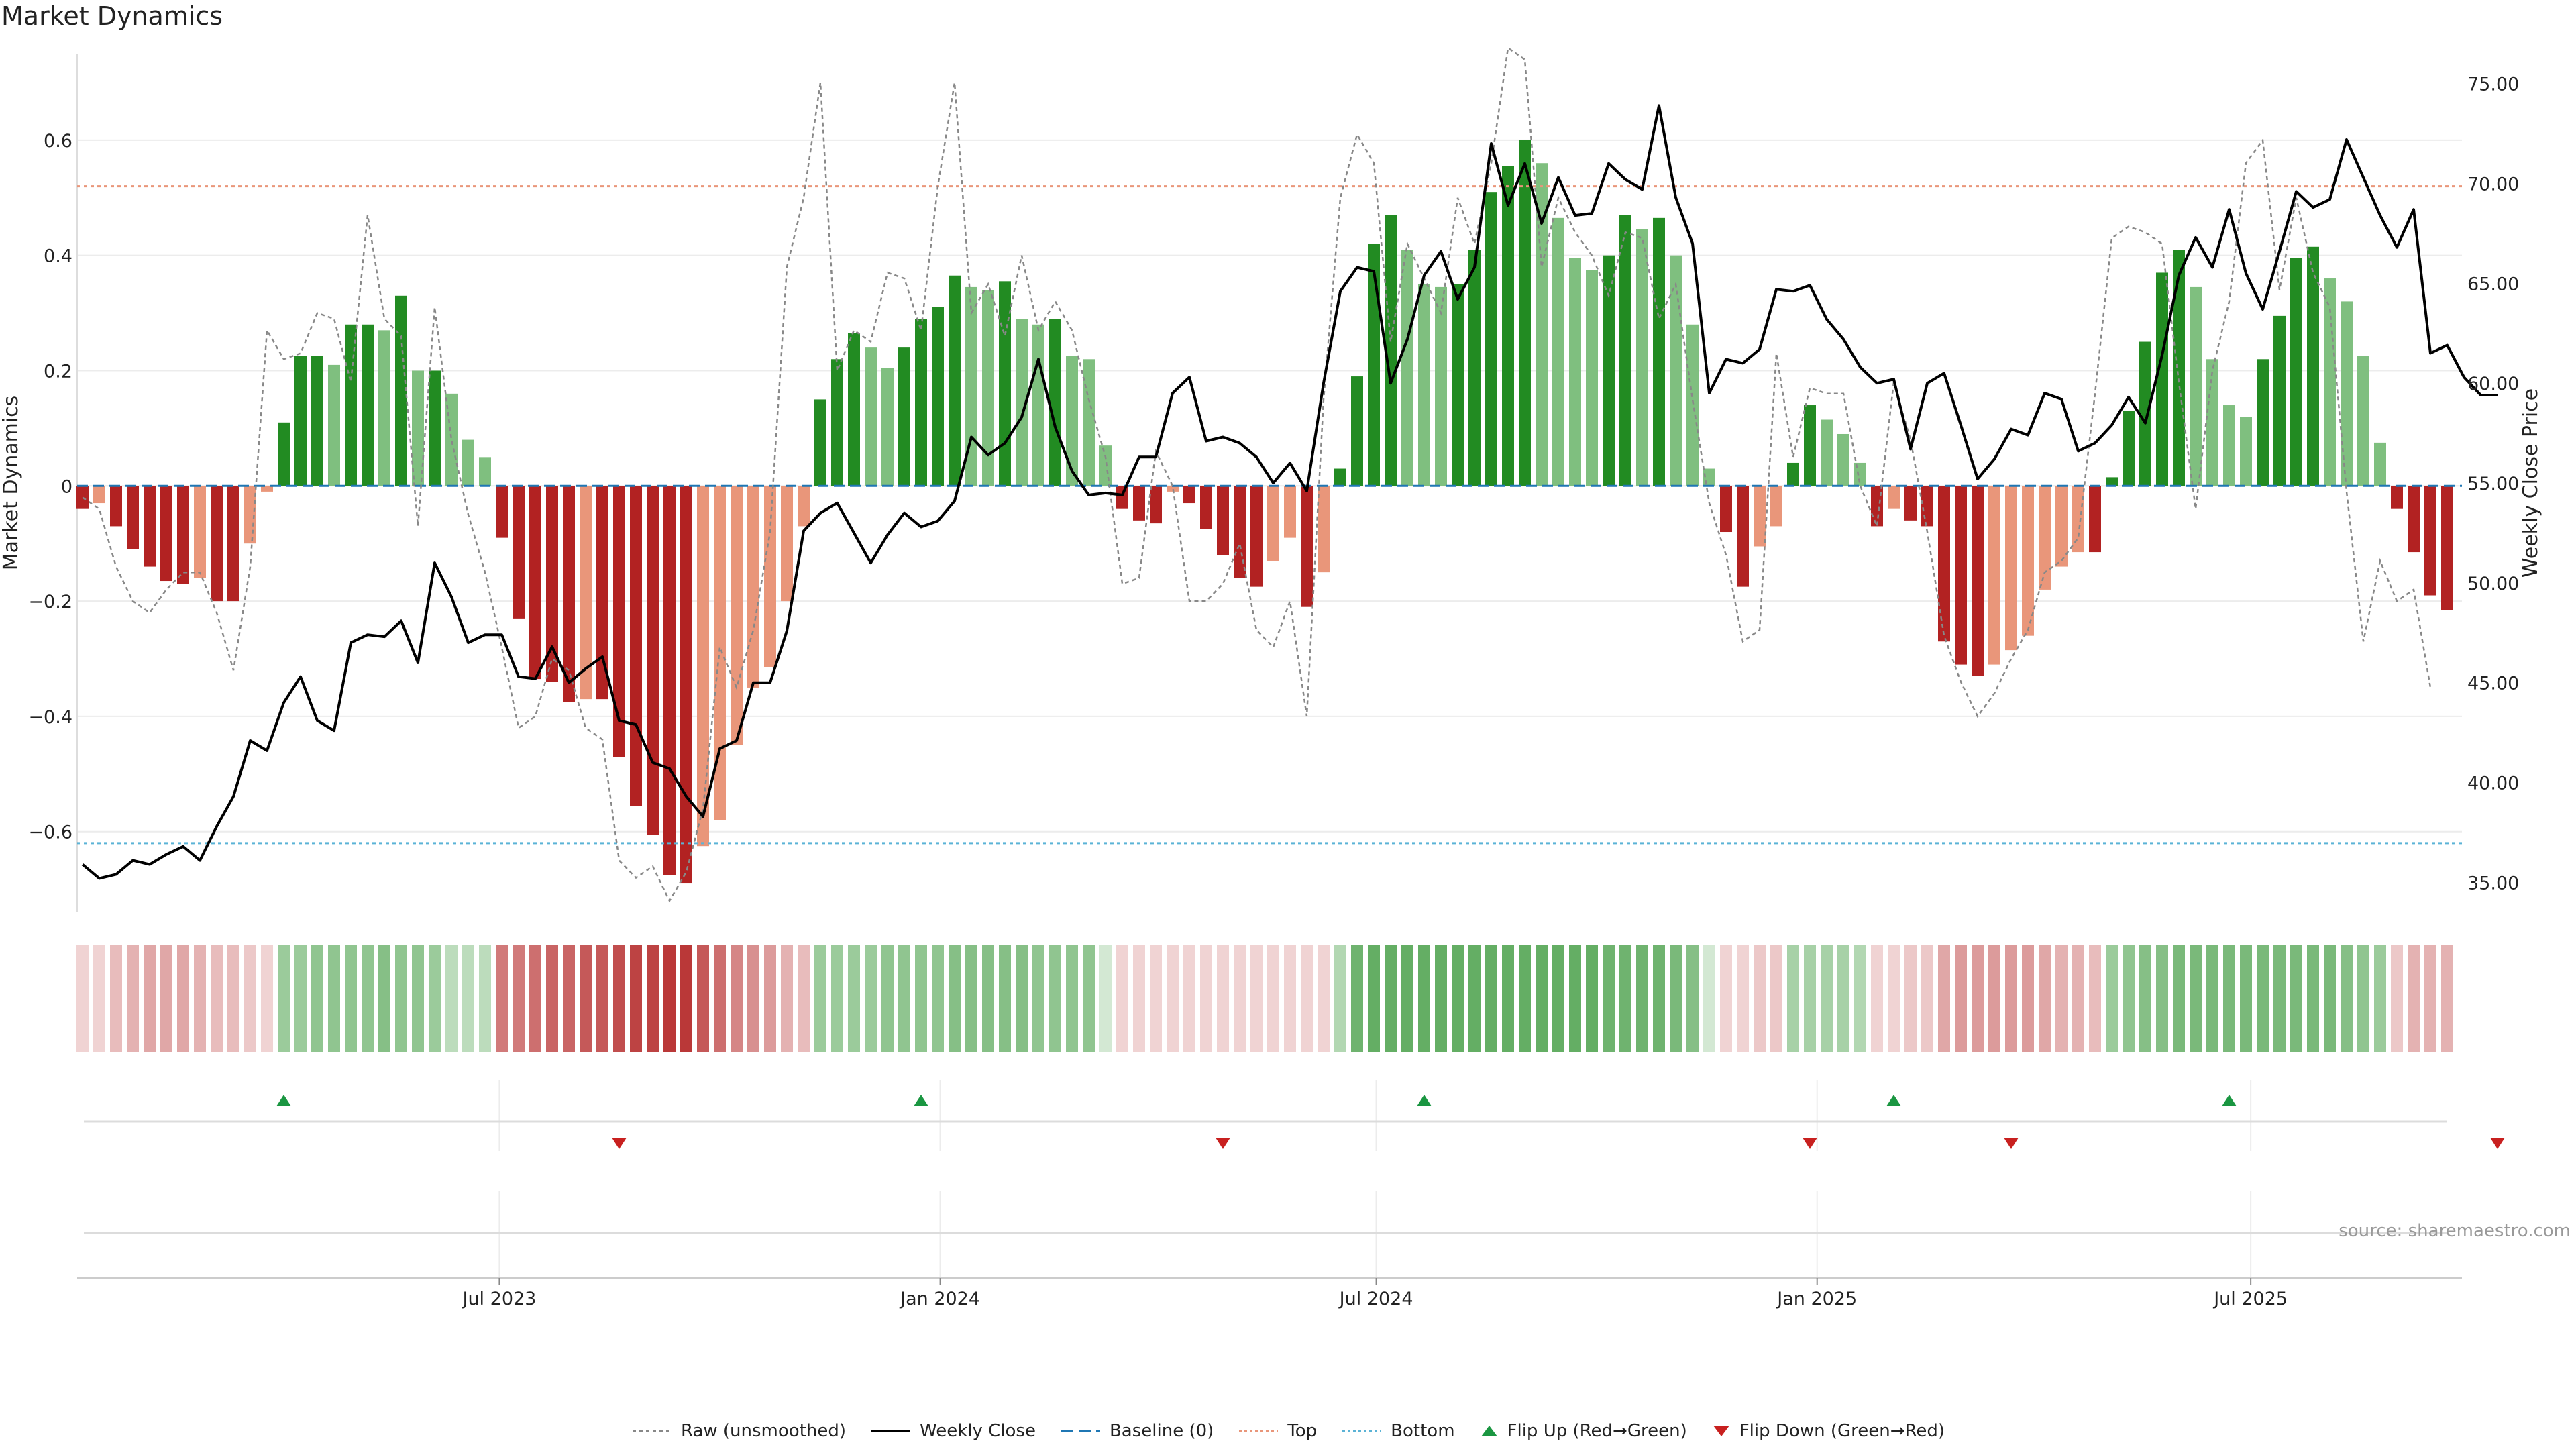 The width and height of the screenshot is (2576, 1449). I want to click on right-tick-label: 45.00, so click(2493, 684).